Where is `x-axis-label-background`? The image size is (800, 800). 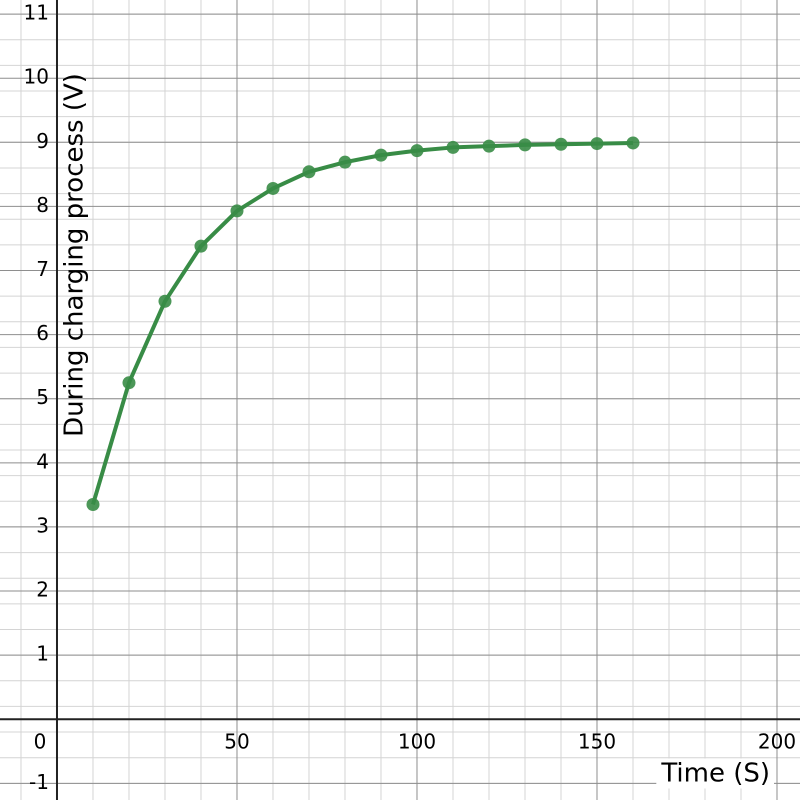
x-axis-label-background is located at coordinates (715, 773).